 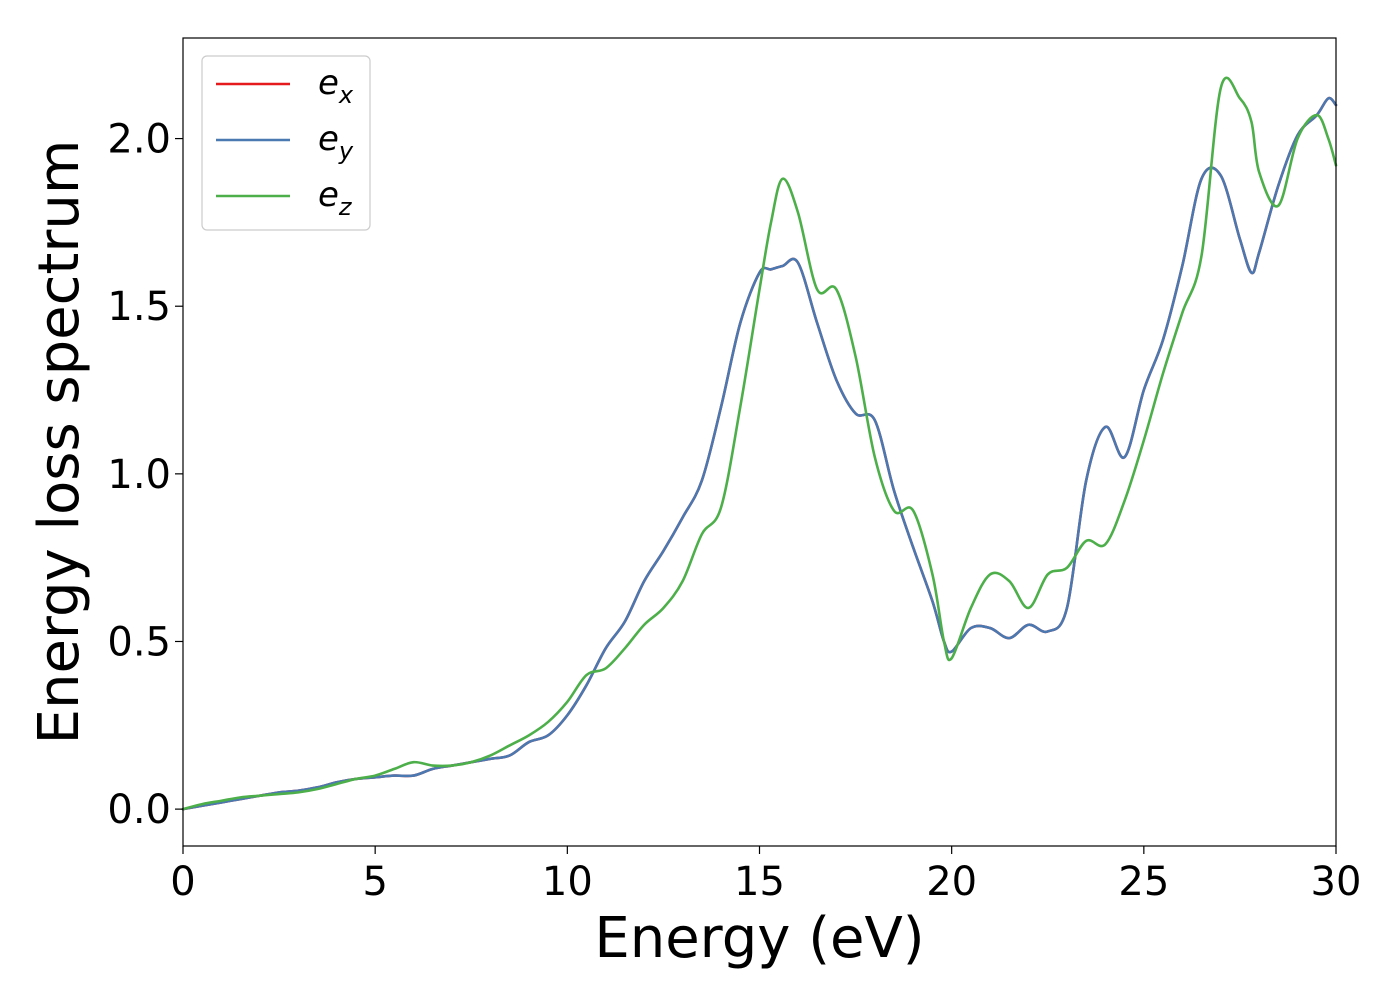 What do you see at coordinates (139, 810) in the screenshot?
I see `y-tick-label: 0.0` at bounding box center [139, 810].